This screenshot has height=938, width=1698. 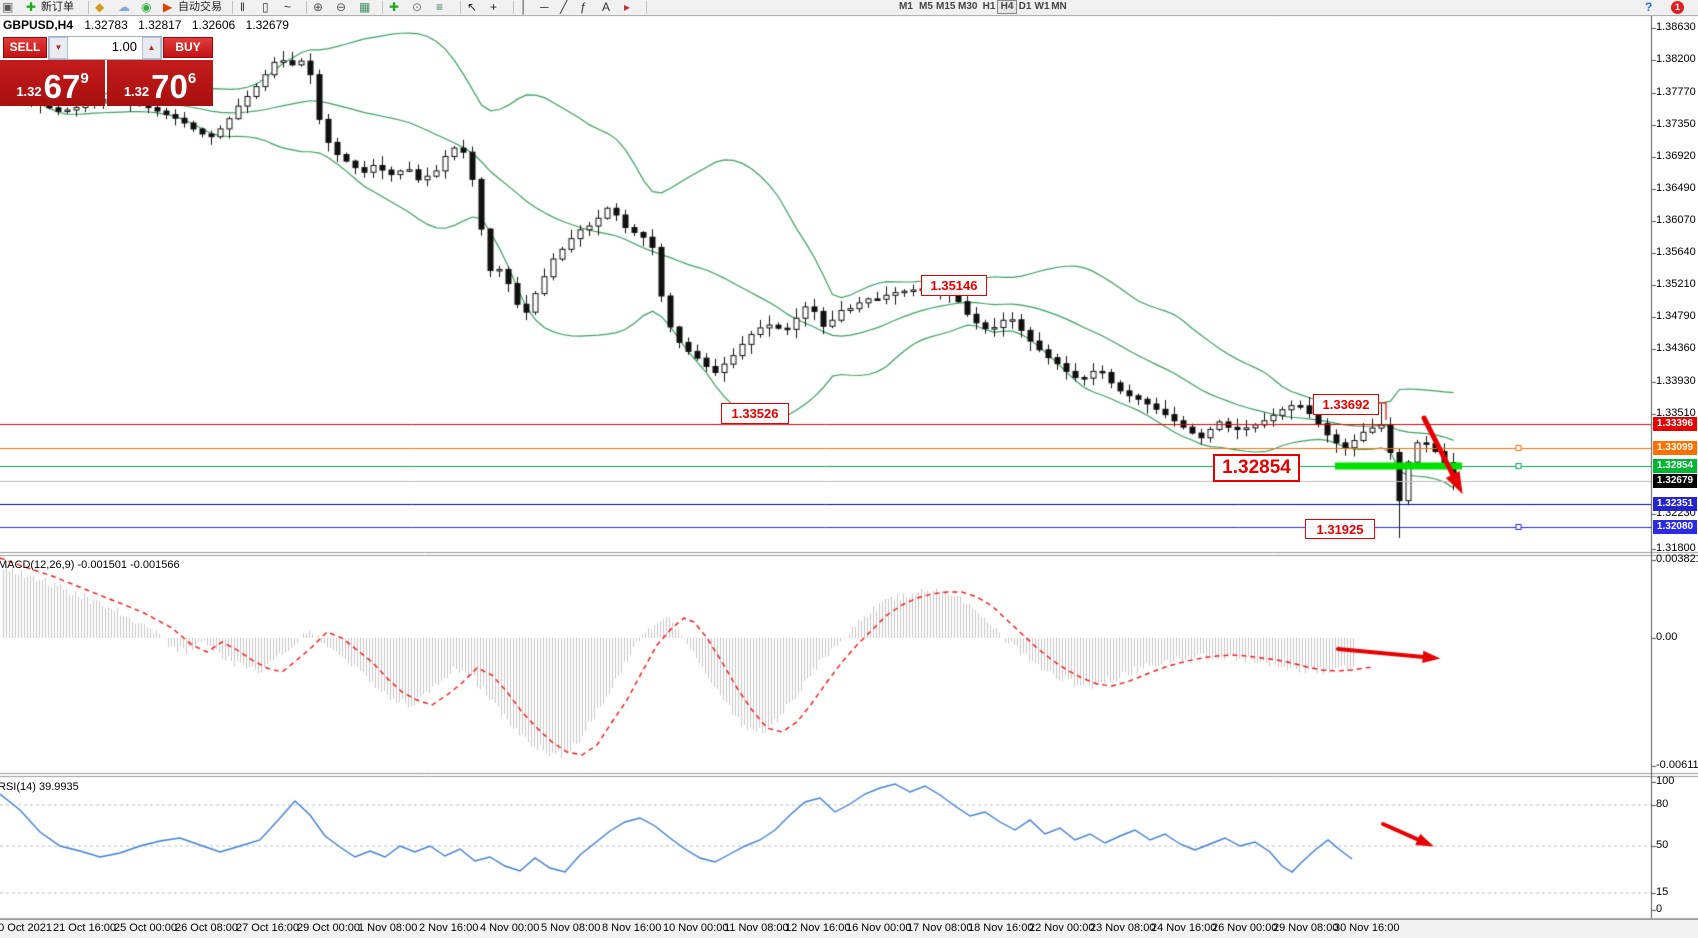 I want to click on ohl-low: 1.32606, so click(x=213, y=25).